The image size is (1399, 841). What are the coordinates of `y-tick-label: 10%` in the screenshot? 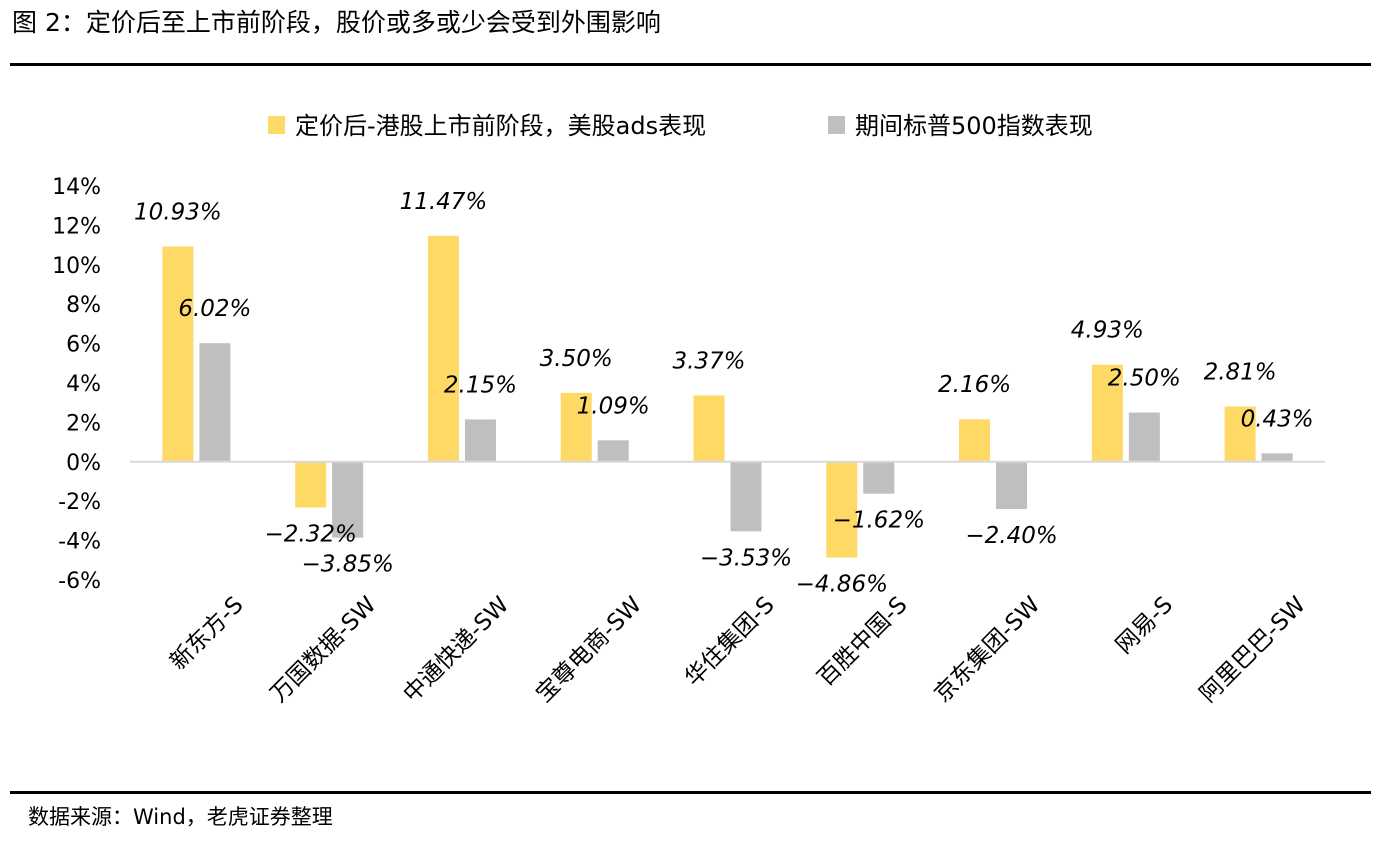 It's located at (76, 266).